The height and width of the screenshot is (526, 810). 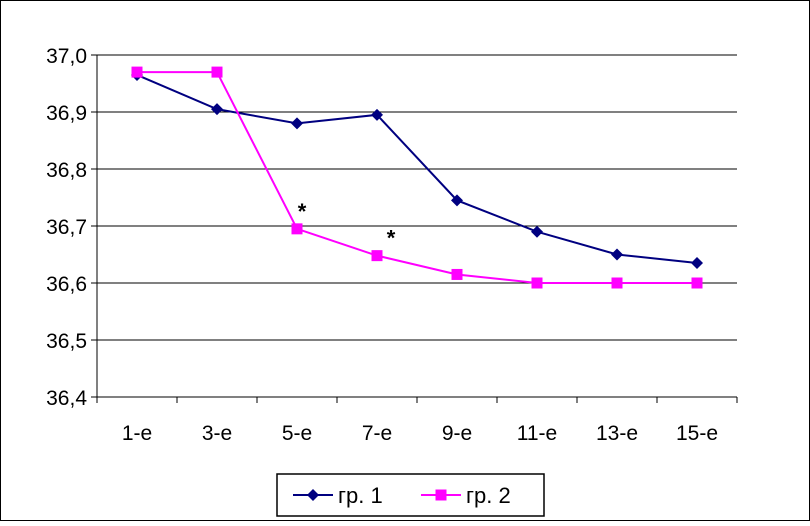 I want to click on x-tick-label: 11-е, so click(x=537, y=433).